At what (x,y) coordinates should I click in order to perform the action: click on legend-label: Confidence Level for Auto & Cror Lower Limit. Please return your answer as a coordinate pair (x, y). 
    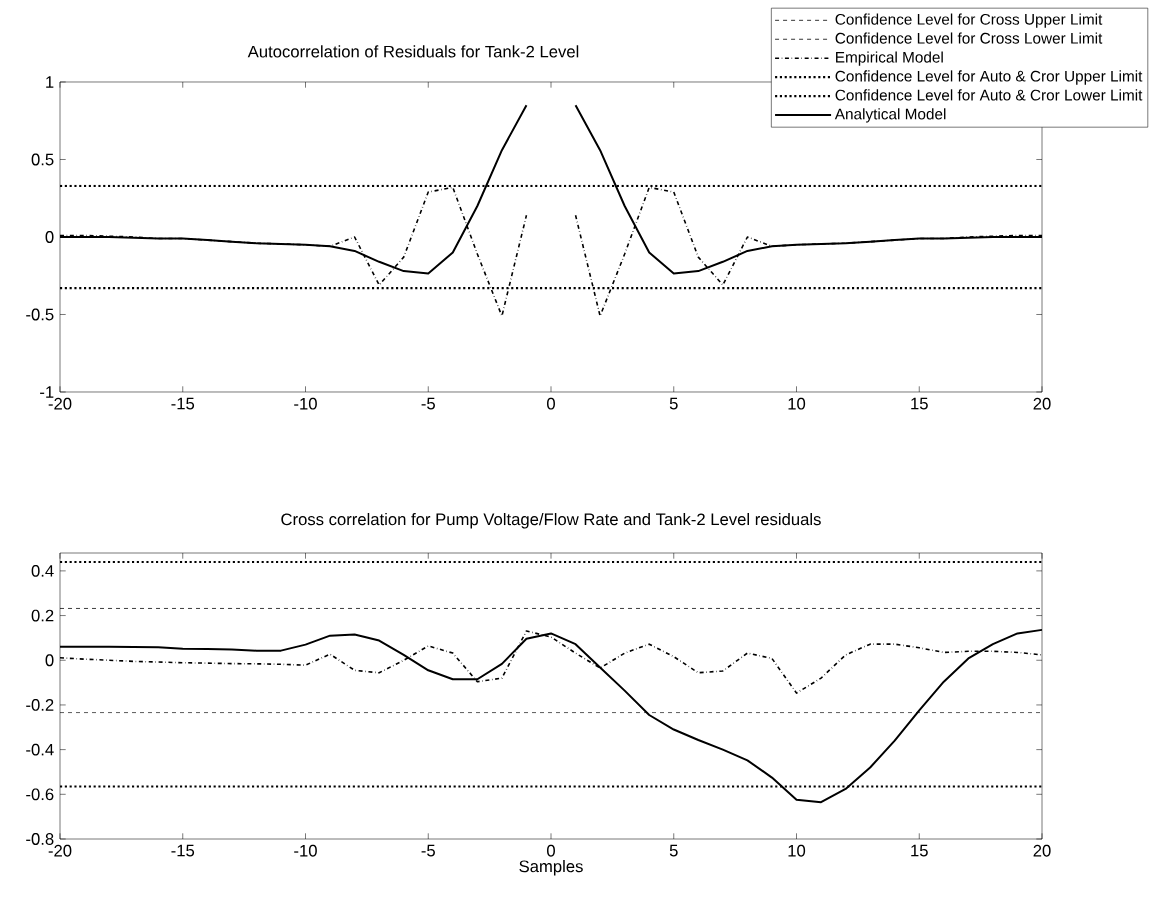
    Looking at the image, I should click on (989, 95).